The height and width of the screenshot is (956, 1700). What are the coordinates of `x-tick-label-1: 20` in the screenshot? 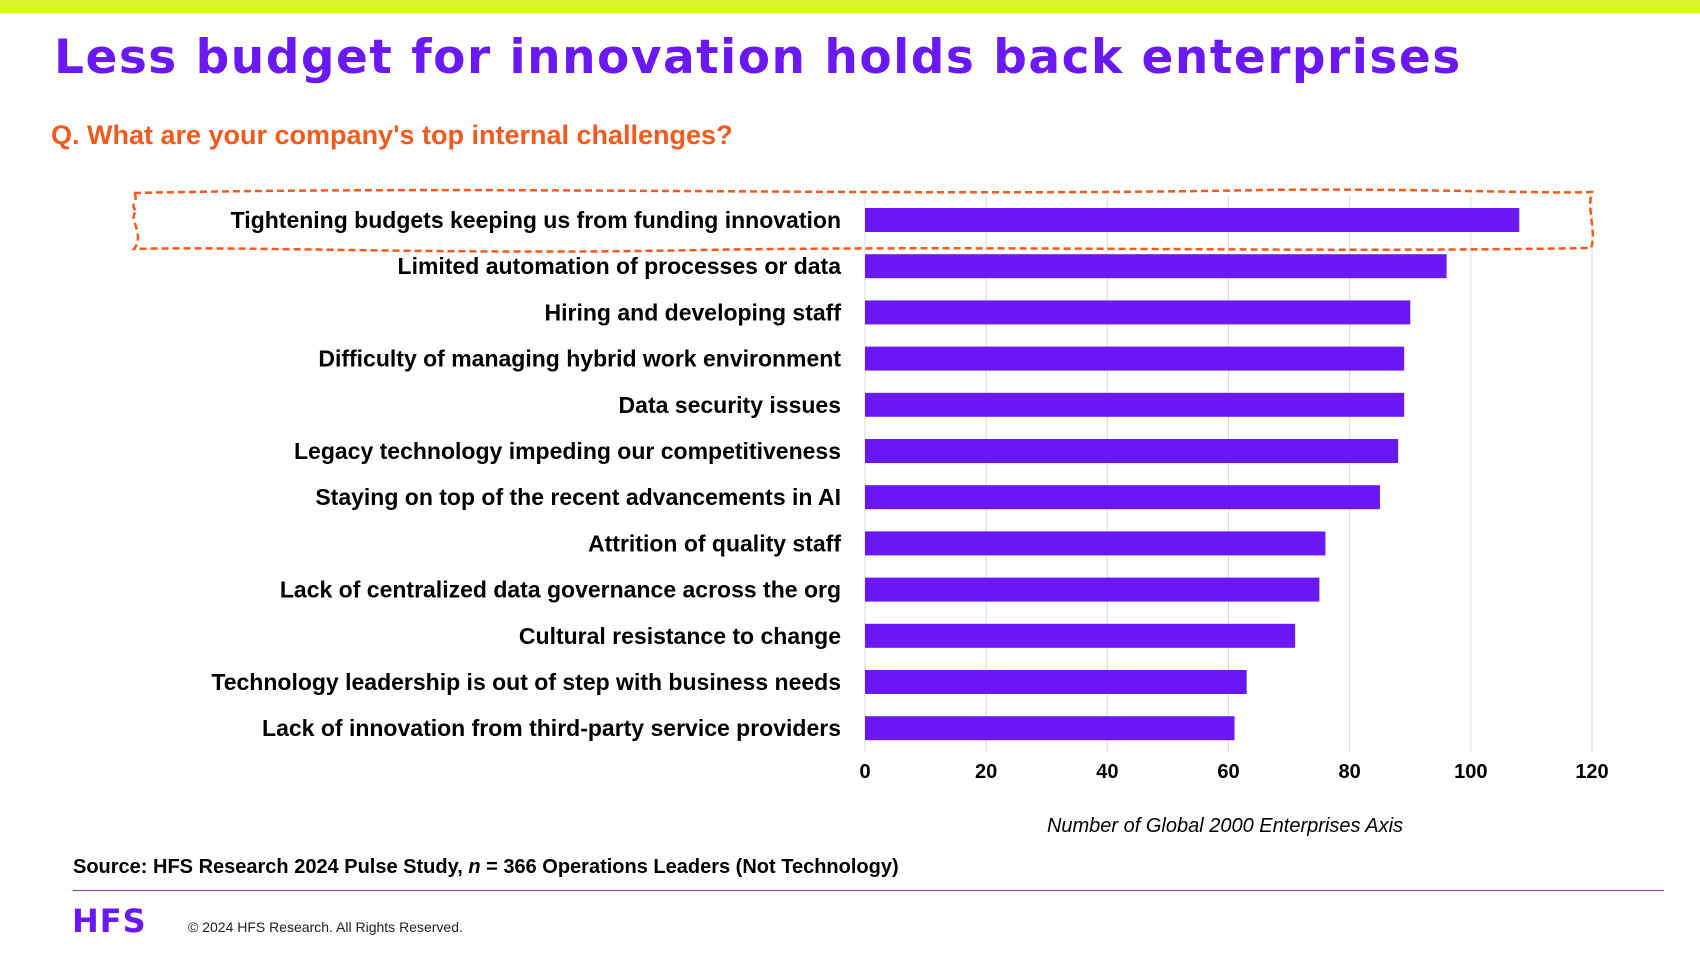 It's located at (986, 772).